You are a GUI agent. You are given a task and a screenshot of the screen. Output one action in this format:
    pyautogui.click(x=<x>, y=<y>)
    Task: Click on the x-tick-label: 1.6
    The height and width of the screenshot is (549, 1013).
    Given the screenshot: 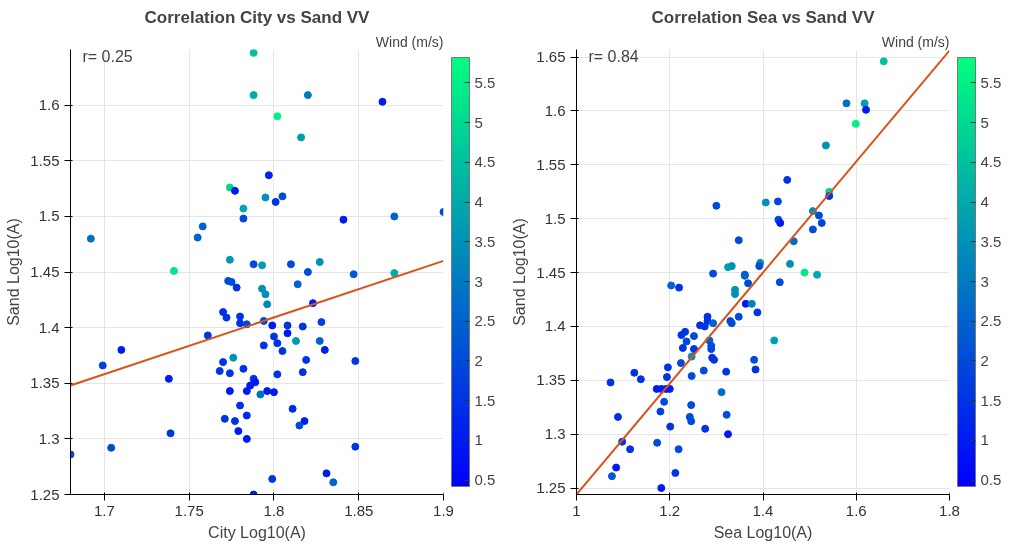 What is the action you would take?
    pyautogui.click(x=856, y=510)
    